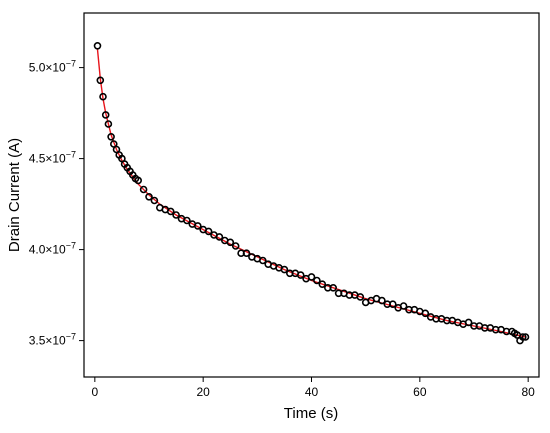 The height and width of the screenshot is (433, 550). I want to click on x-axis-ticks: 0 20 40 60 80, so click(313, 388).